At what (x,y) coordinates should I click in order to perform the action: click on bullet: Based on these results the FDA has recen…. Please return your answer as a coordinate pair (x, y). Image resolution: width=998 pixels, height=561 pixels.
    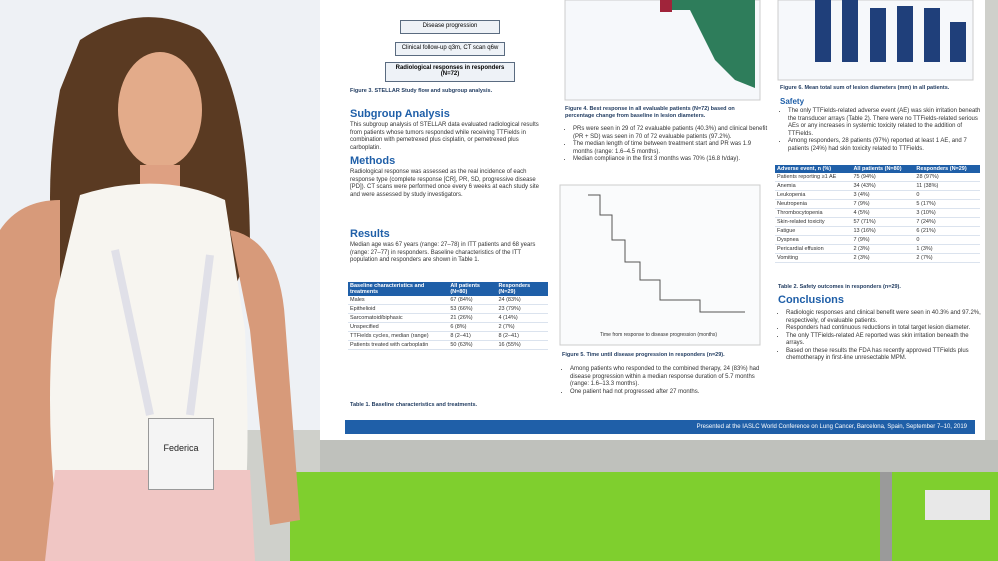
    Looking at the image, I should click on (883, 355).